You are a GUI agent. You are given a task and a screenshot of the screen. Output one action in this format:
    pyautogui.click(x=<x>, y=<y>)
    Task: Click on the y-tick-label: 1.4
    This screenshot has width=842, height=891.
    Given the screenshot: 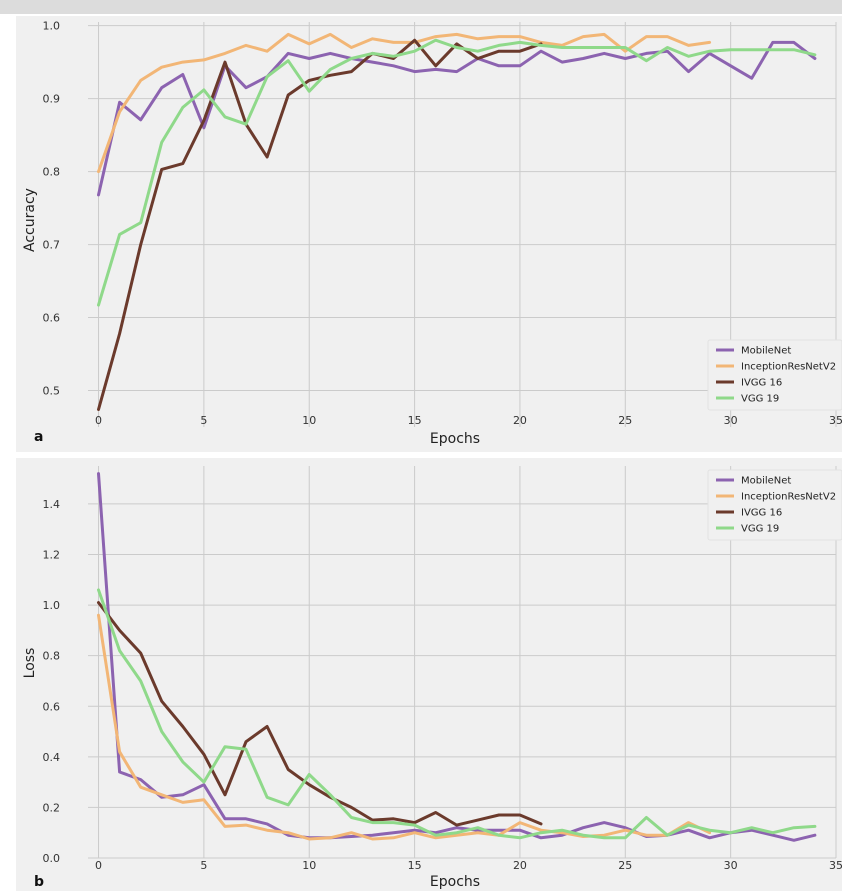 What is the action you would take?
    pyautogui.click(x=52, y=504)
    